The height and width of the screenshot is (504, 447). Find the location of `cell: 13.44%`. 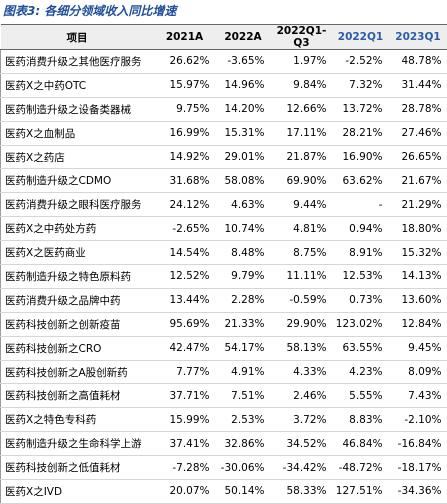

cell: 13.44% is located at coordinates (185, 300).